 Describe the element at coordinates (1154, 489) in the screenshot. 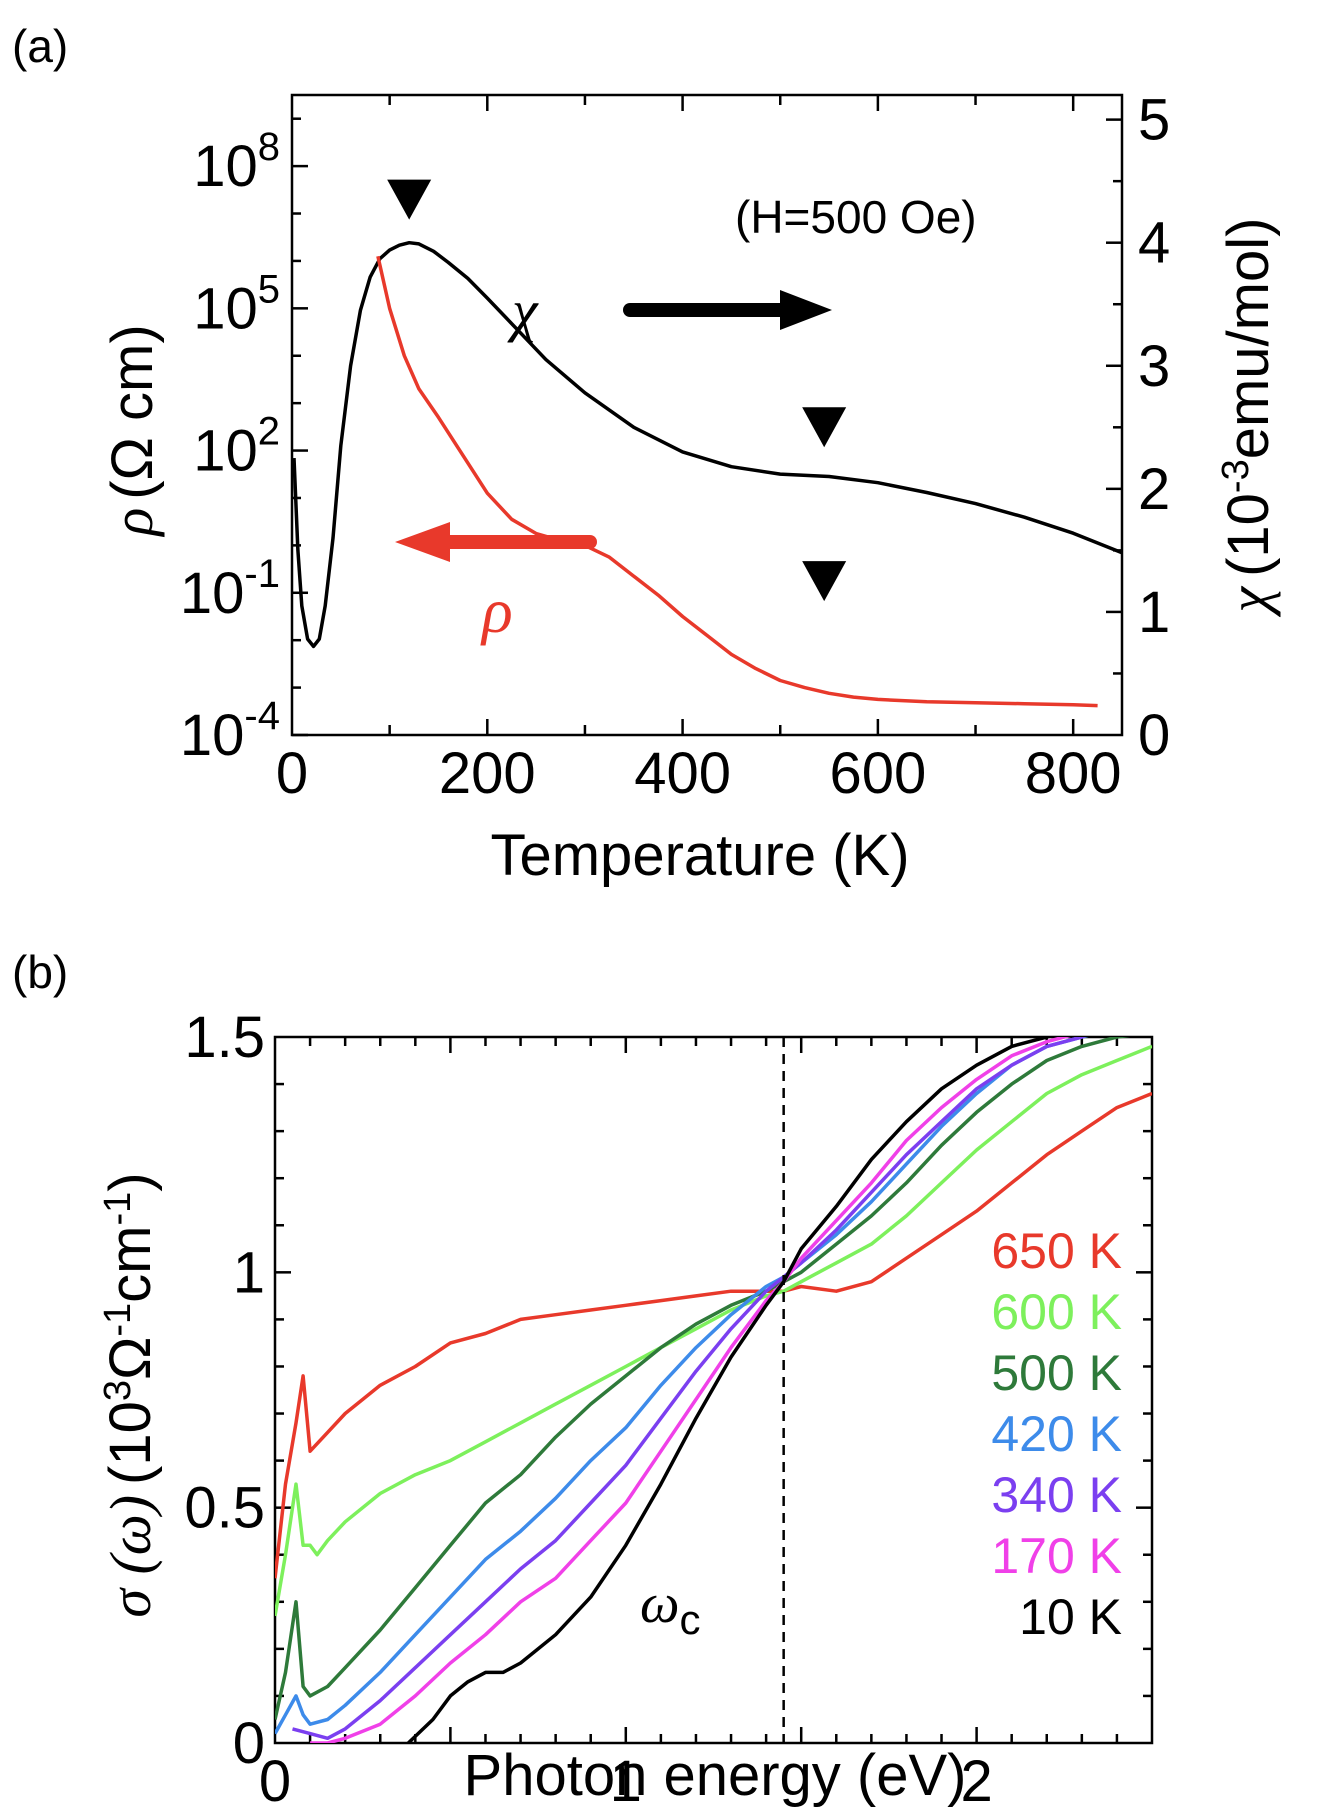

I see `y-right-tick-label: 2` at that location.